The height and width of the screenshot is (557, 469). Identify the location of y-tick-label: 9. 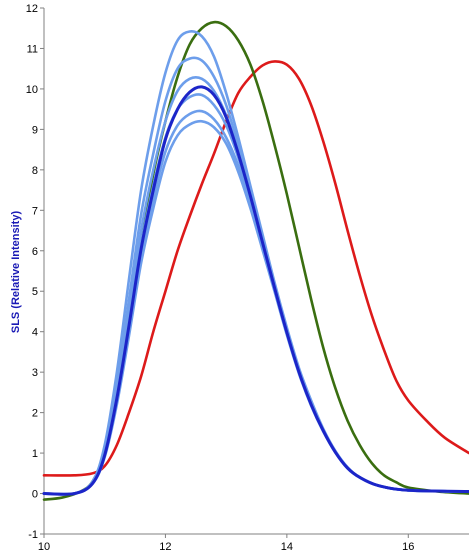
(35, 130).